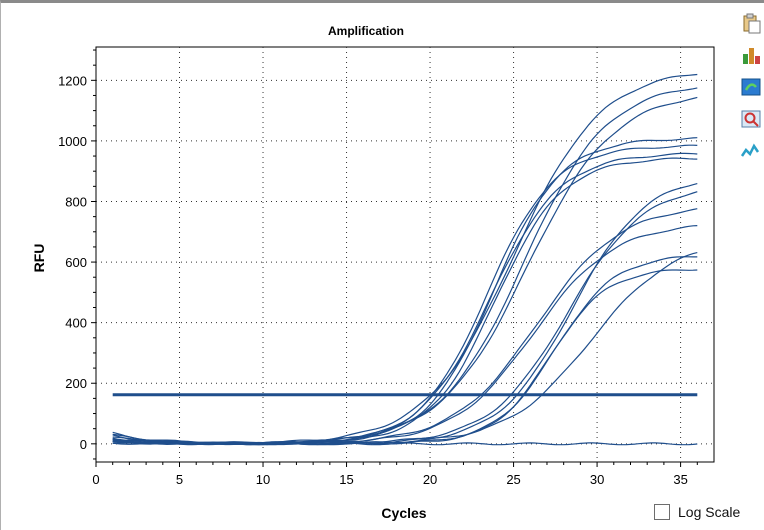 This screenshot has height=530, width=764. Describe the element at coordinates (83, 444) in the screenshot. I see `y-tick-label: 0` at that location.